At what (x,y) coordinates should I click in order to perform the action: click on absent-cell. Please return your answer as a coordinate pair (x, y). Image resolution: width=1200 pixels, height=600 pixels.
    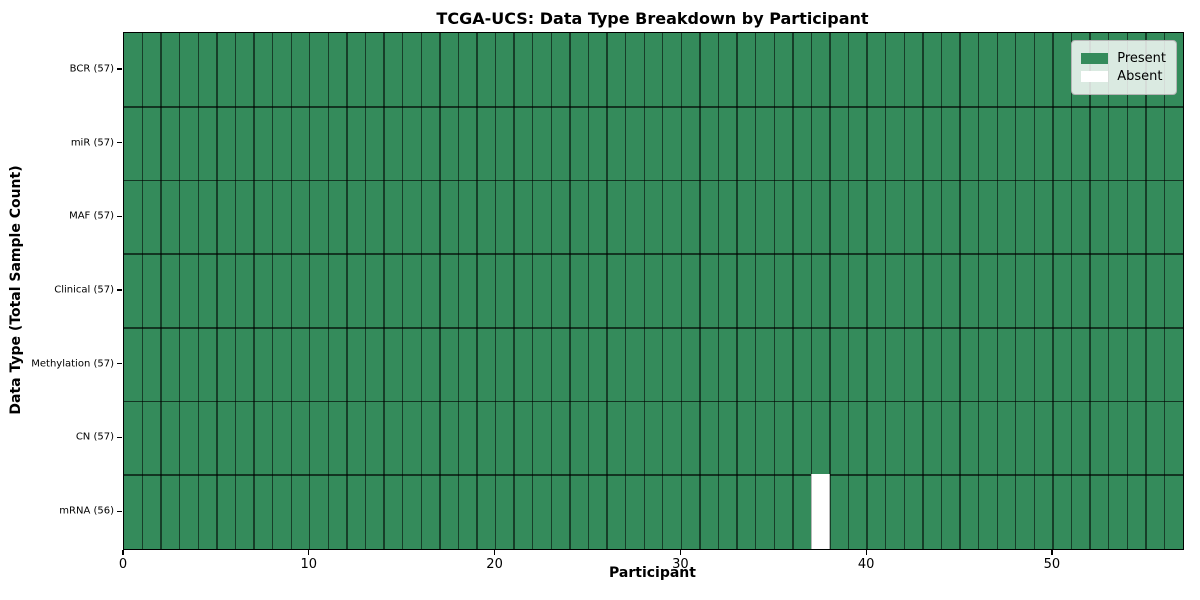
    Looking at the image, I should click on (820, 511).